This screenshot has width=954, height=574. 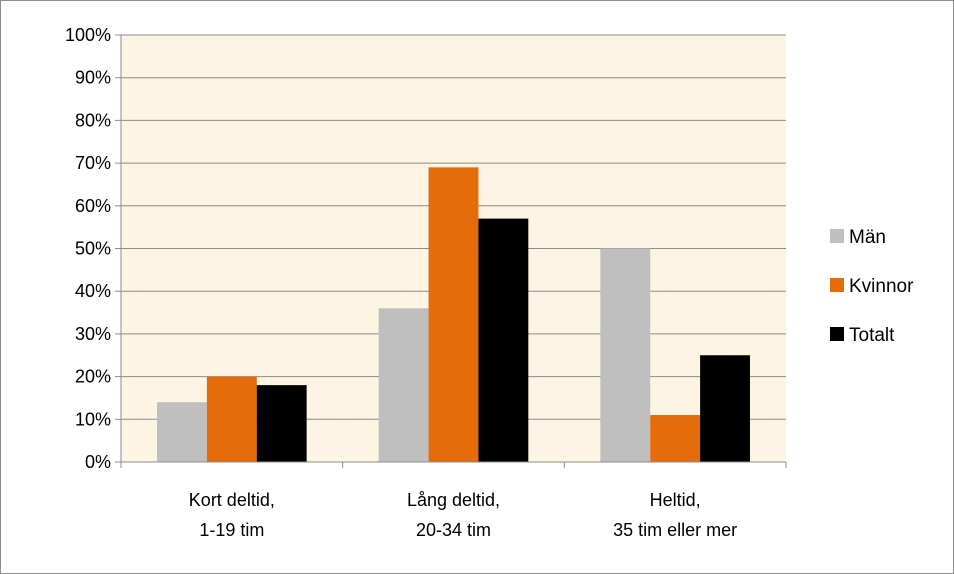 I want to click on y-tick-label: 50%, so click(x=93, y=249).